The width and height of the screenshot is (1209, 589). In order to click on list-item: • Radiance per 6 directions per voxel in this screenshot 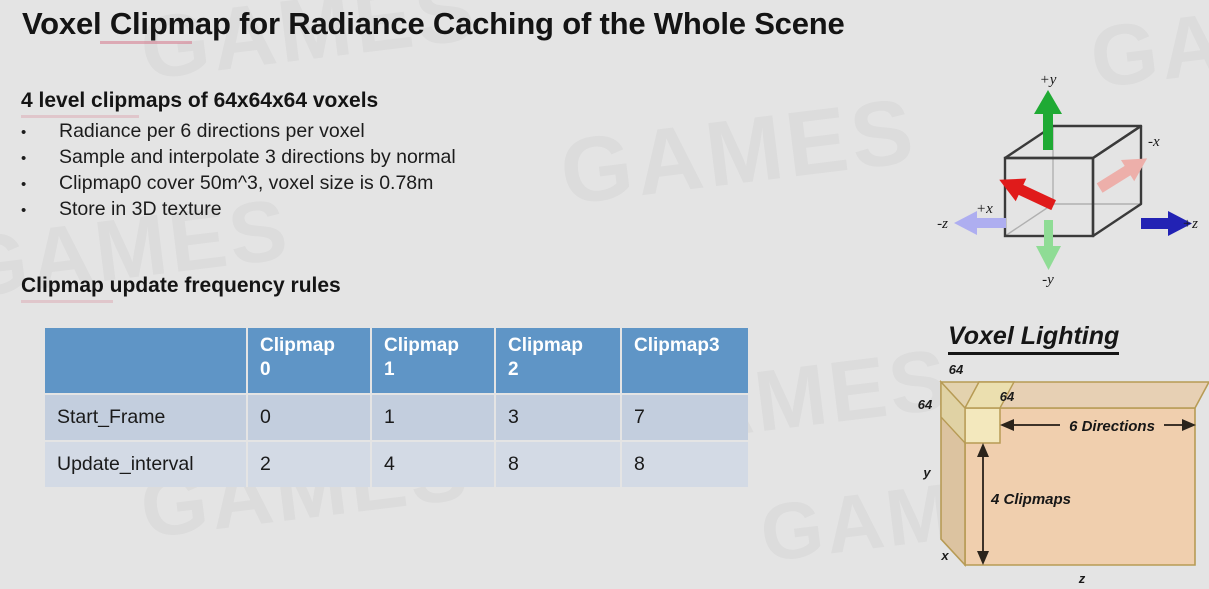, I will do `click(331, 133)`.